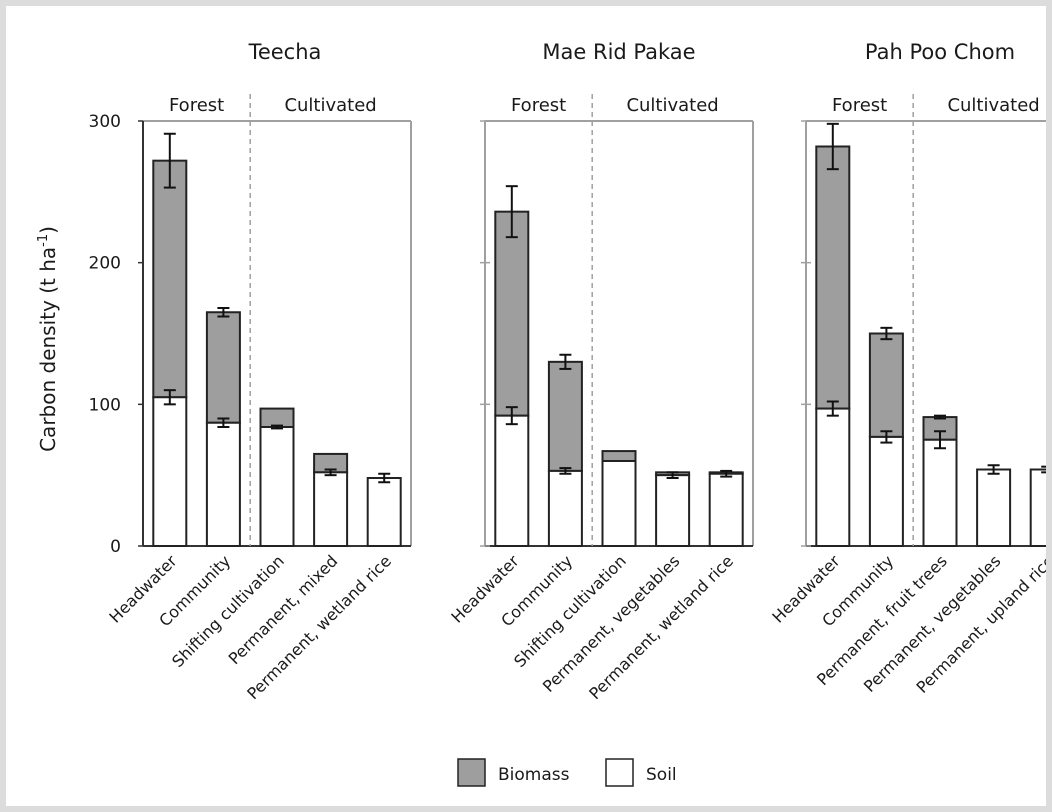 The height and width of the screenshot is (812, 1052). What do you see at coordinates (940, 52) in the screenshot?
I see `panel-title: Pah Poo Chom` at bounding box center [940, 52].